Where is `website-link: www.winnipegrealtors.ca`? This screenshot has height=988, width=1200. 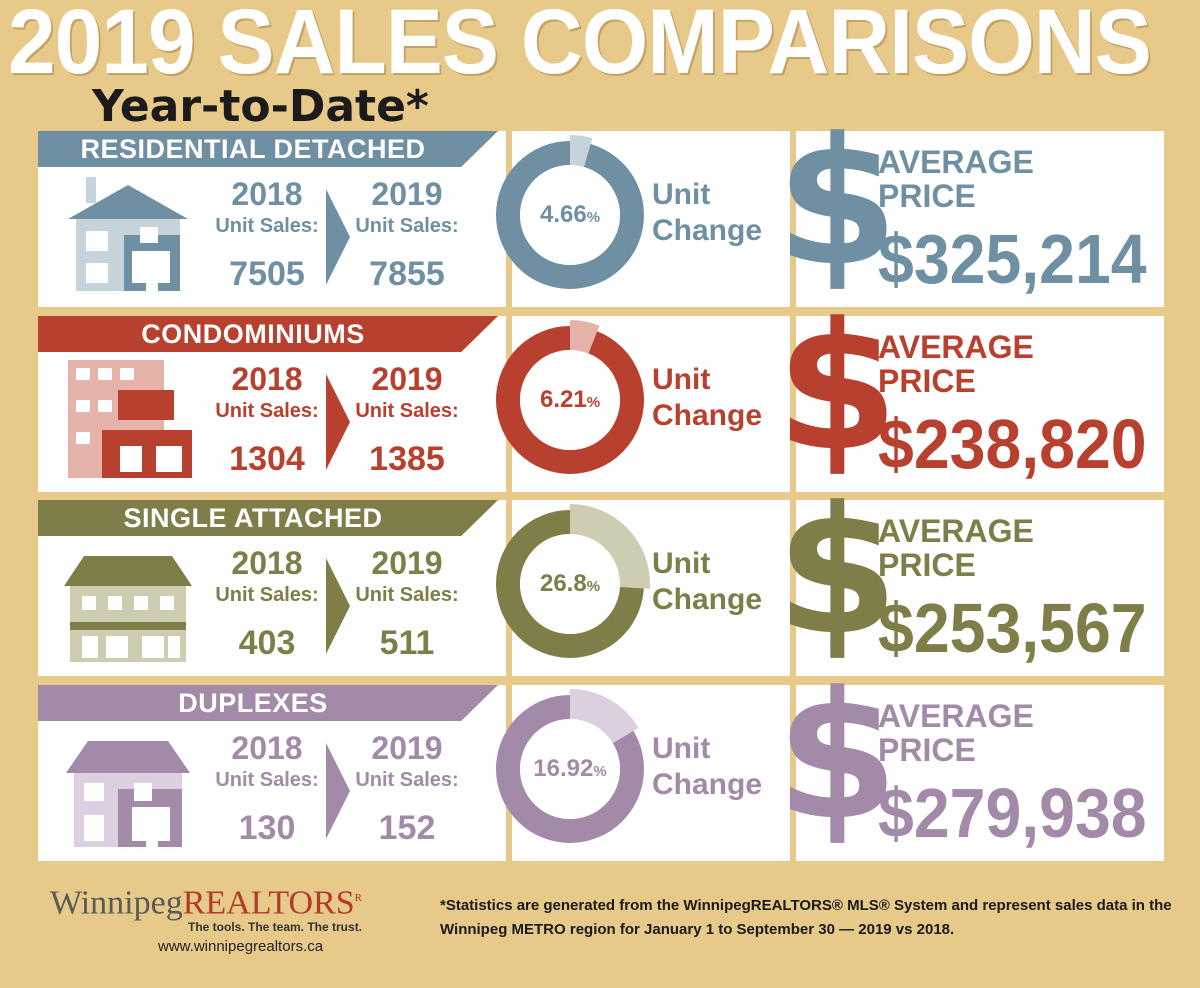
website-link: www.winnipegrealtors.ca is located at coordinates (241, 946).